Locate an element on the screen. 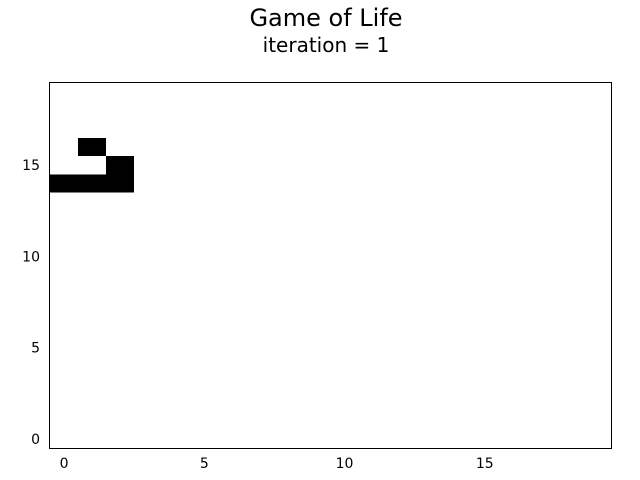 This screenshot has width=640, height=480. y-tick-label: 0 is located at coordinates (35, 440).